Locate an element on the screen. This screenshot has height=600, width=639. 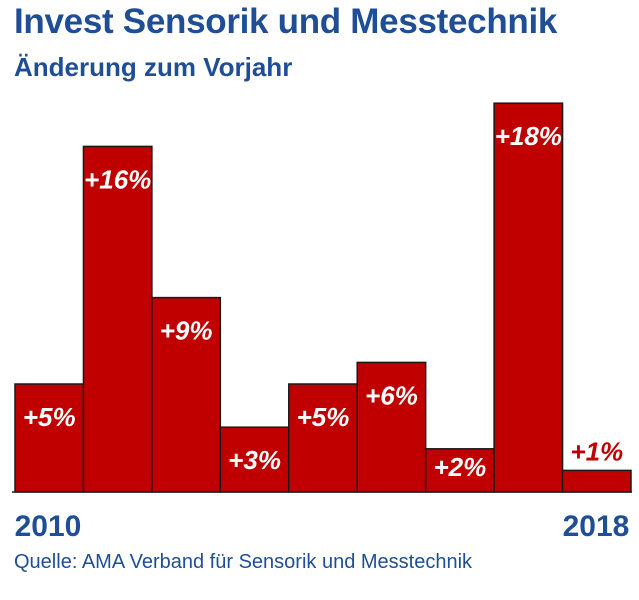
bar-label-2017: +18% is located at coordinates (528, 136).